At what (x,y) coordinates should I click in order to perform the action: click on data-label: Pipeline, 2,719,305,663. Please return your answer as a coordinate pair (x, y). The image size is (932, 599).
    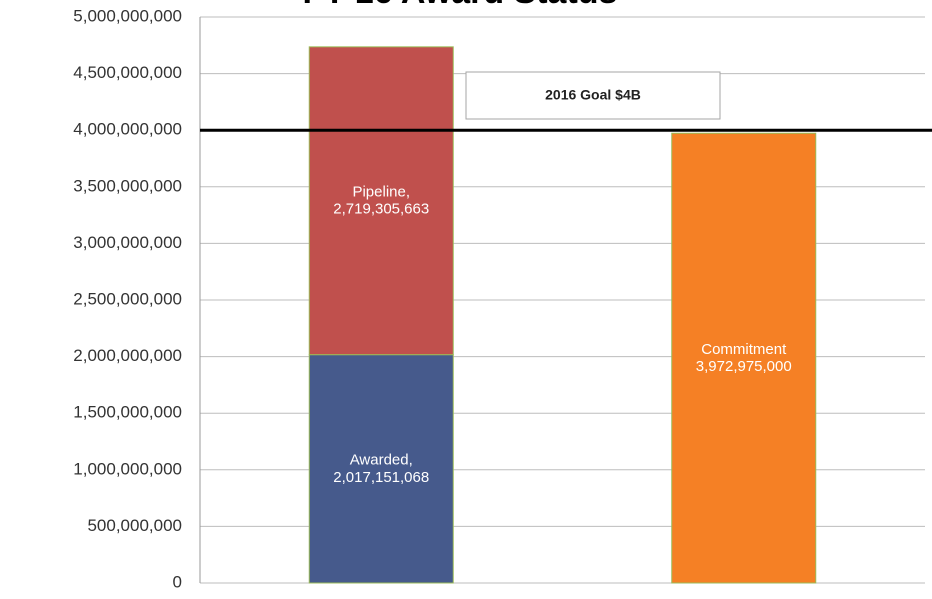
    Looking at the image, I should click on (381, 200).